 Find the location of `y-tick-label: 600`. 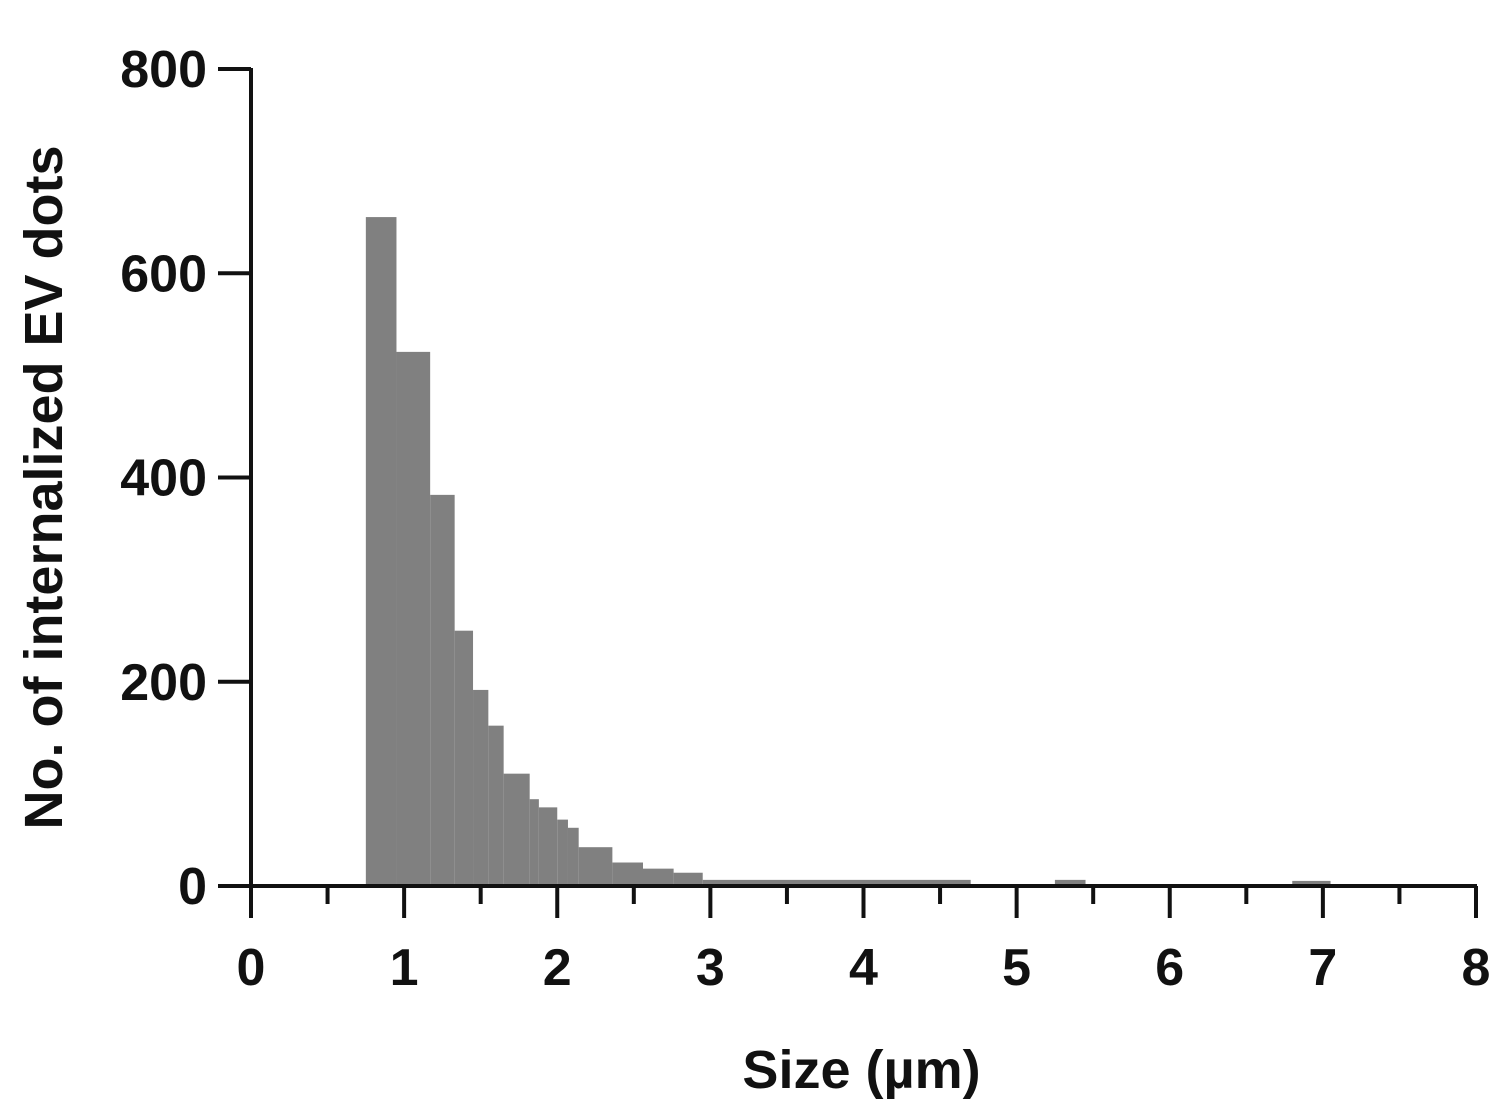

y-tick-label: 600 is located at coordinates (163, 274).